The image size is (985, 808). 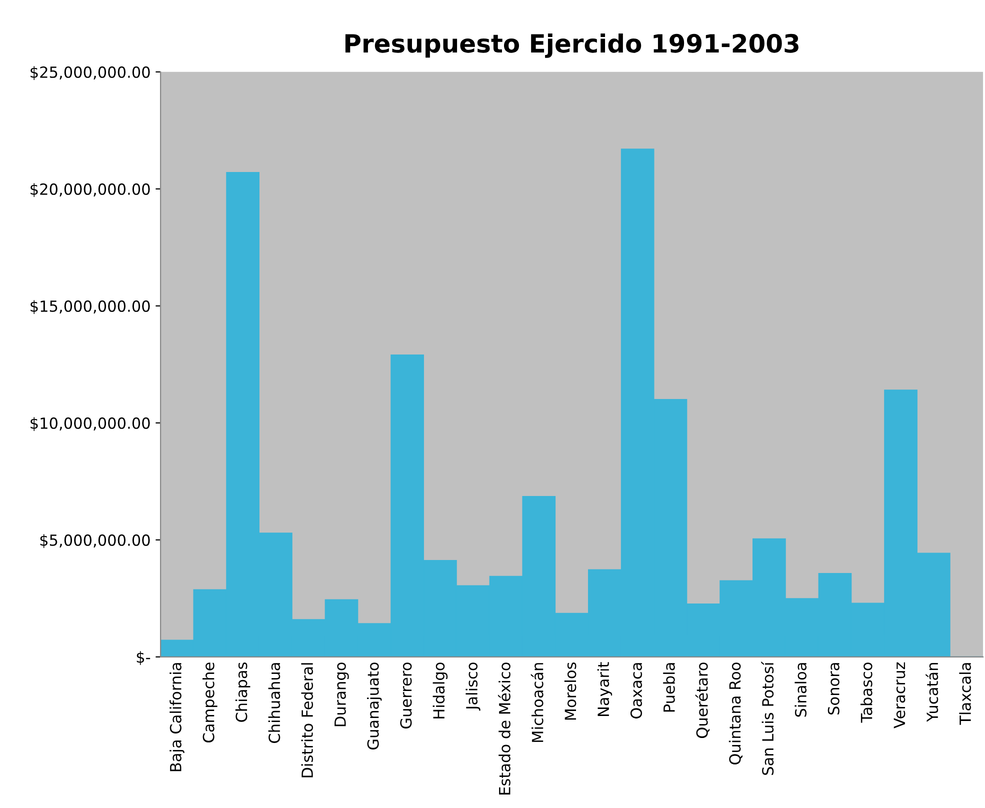 What do you see at coordinates (406, 695) in the screenshot?
I see `x-tick-label: Guerrero` at bounding box center [406, 695].